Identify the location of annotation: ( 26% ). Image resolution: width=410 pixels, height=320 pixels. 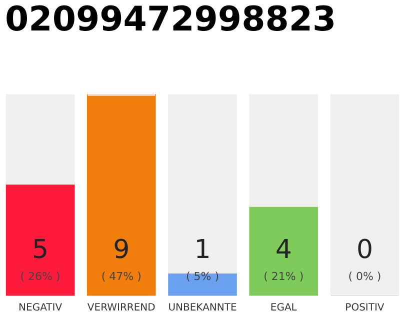
(40, 276).